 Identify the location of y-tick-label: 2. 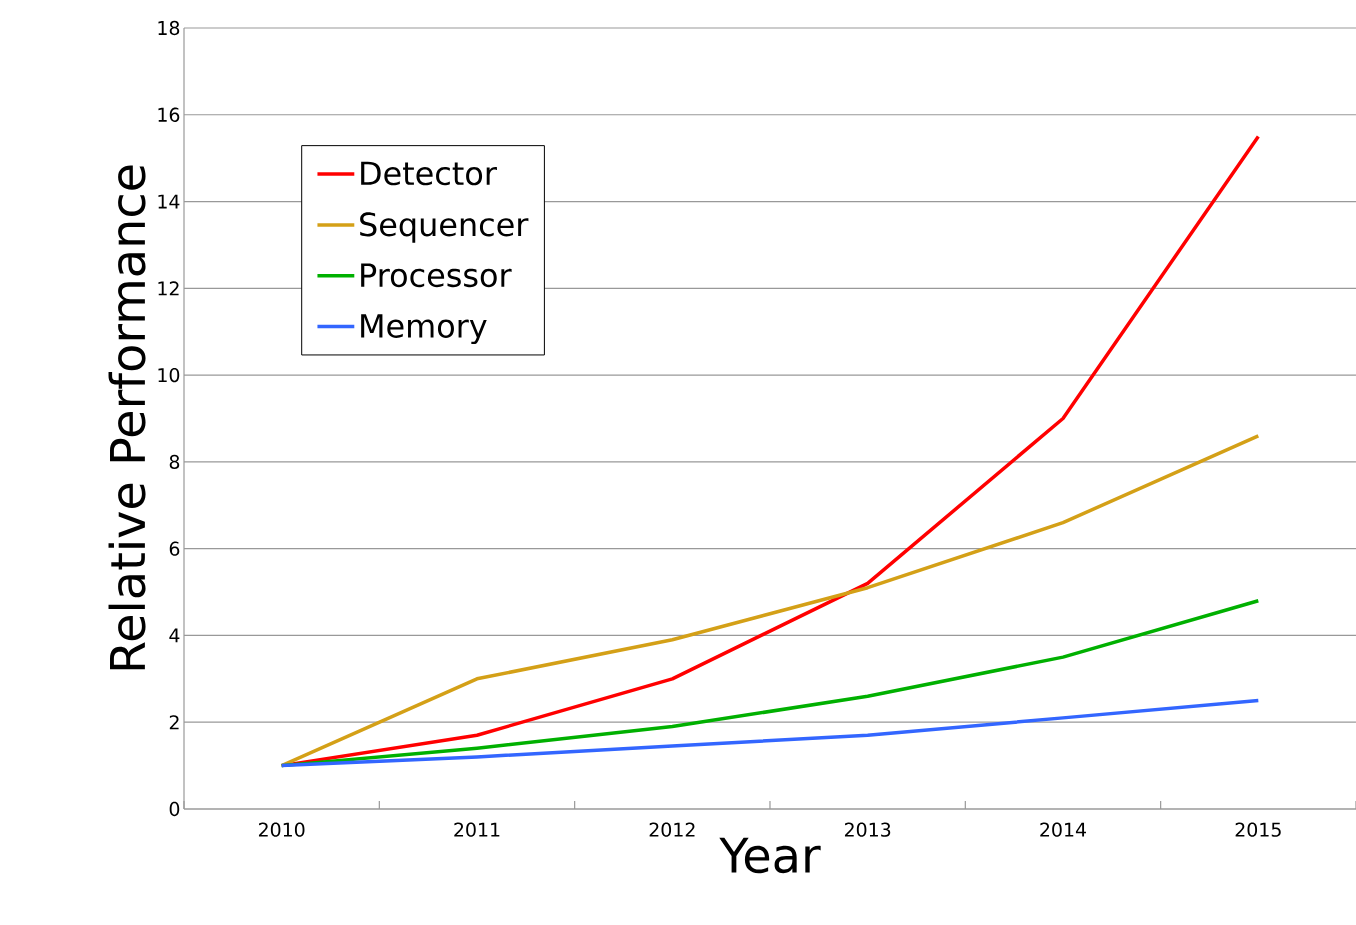
(174, 722).